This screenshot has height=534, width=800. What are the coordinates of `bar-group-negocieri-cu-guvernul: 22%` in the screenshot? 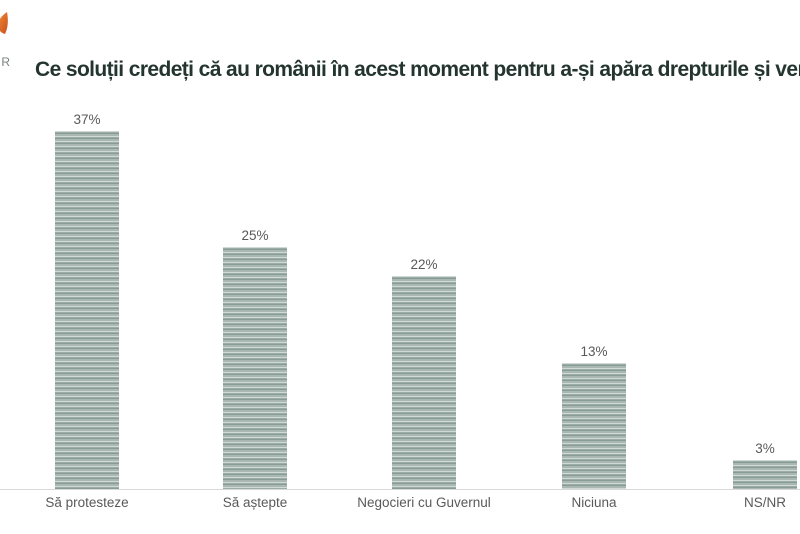 It's located at (424, 373).